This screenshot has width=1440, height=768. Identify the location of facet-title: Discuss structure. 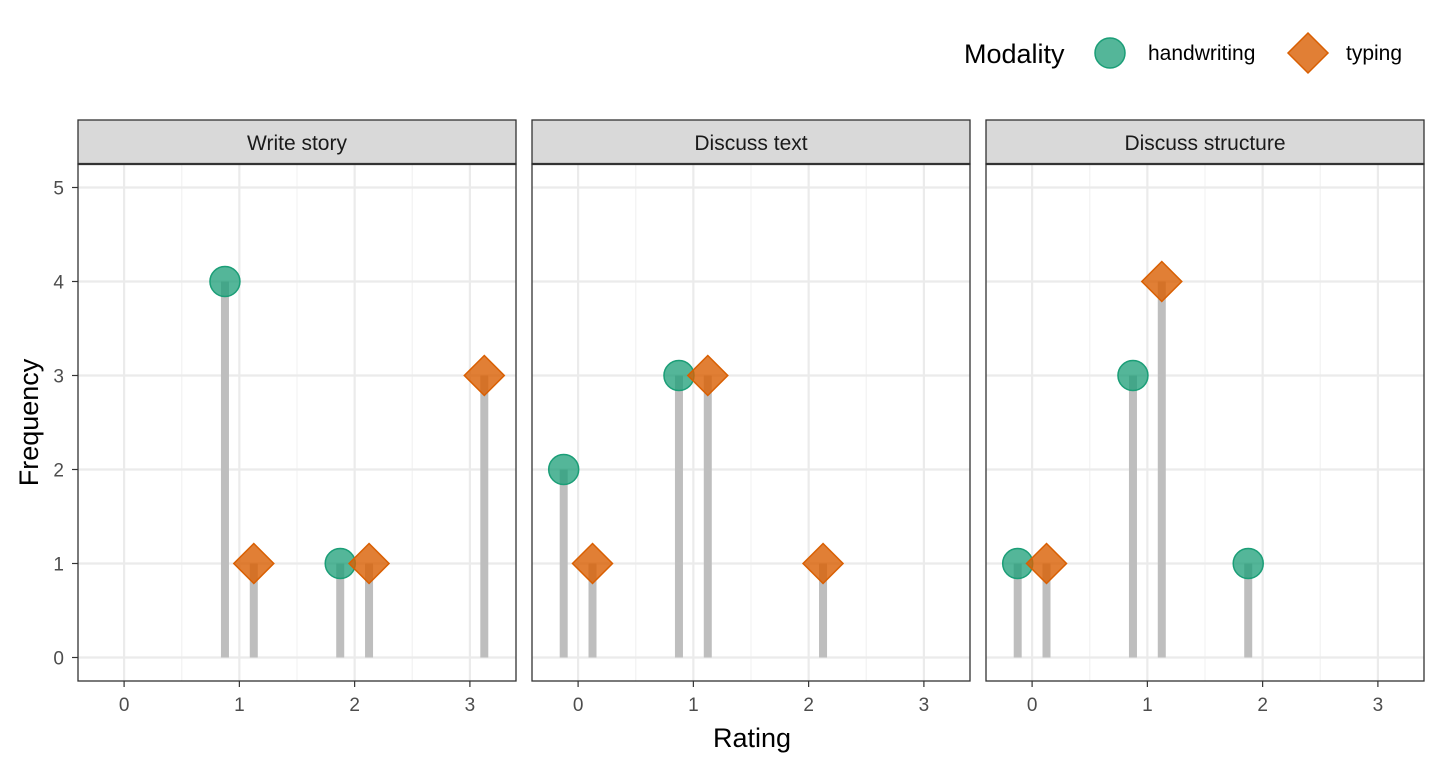
(1204, 143).